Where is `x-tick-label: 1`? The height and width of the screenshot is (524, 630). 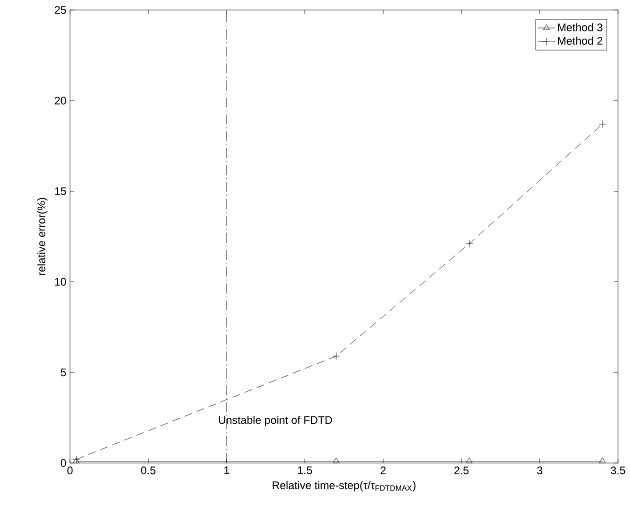
x-tick-label: 1 is located at coordinates (227, 470).